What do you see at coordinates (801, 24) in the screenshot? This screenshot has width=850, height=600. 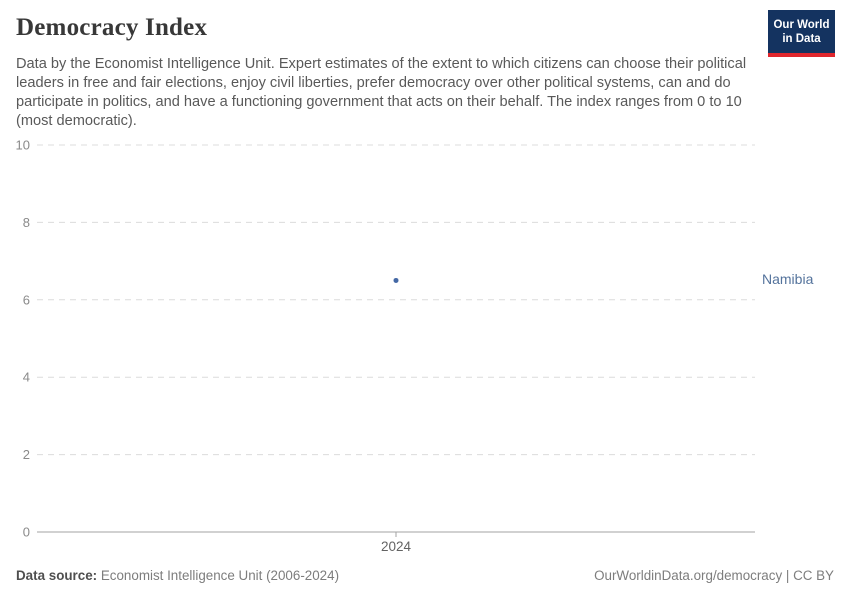 I see `owid-logo-line1: Our World` at bounding box center [801, 24].